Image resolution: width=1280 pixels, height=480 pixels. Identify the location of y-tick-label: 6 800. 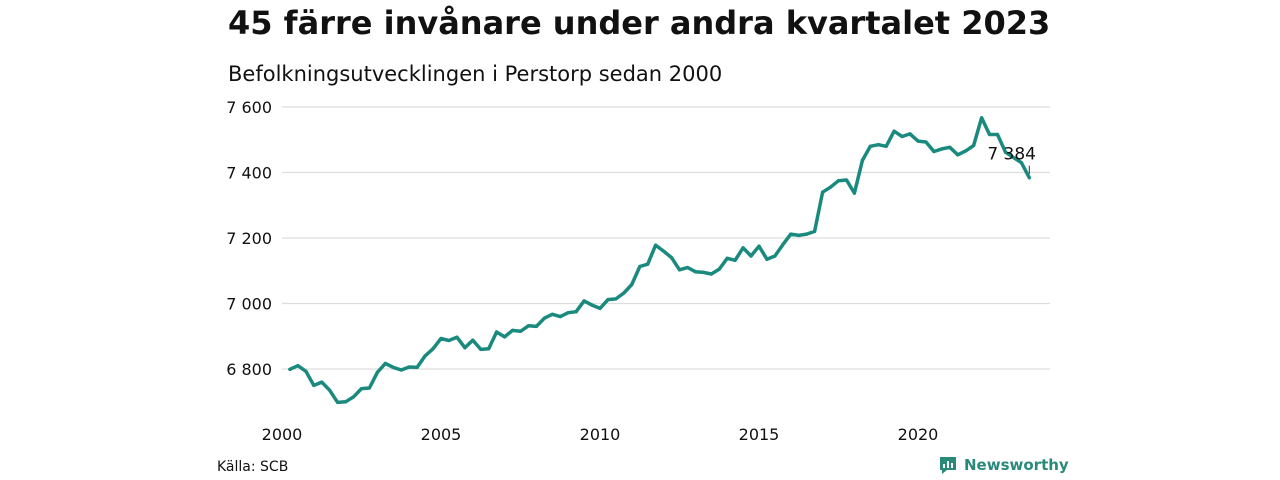
(249, 369).